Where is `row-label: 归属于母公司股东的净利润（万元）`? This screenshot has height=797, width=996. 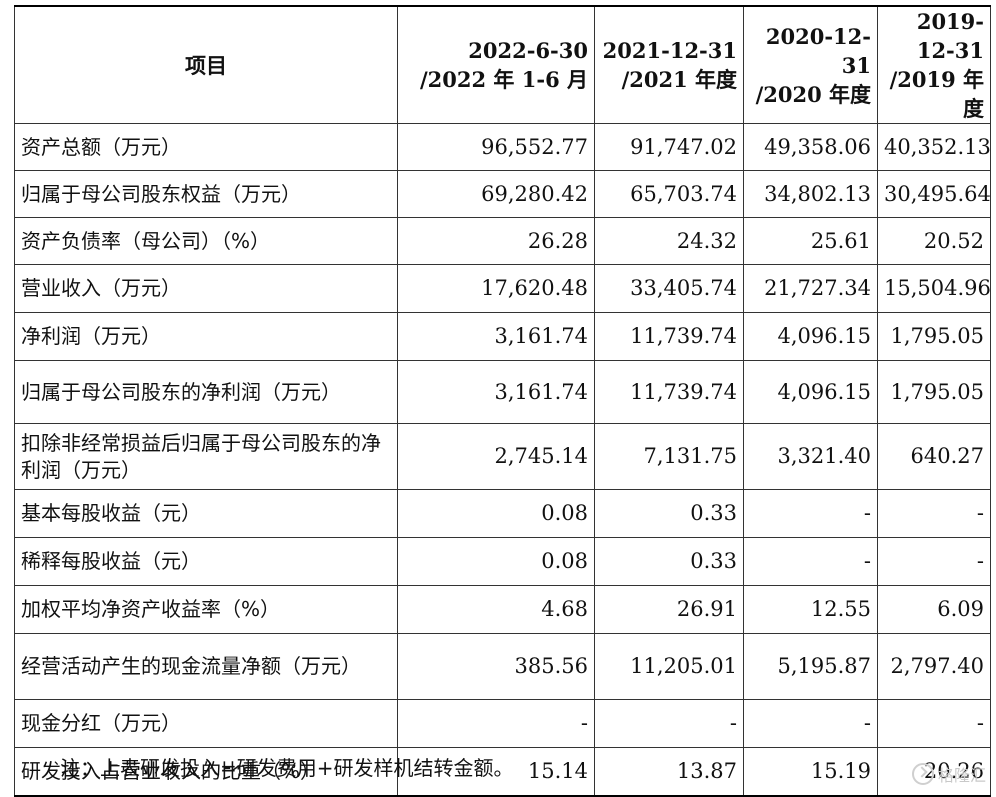
row-label: 归属于母公司股东的净利润（万元） is located at coordinates (206, 392).